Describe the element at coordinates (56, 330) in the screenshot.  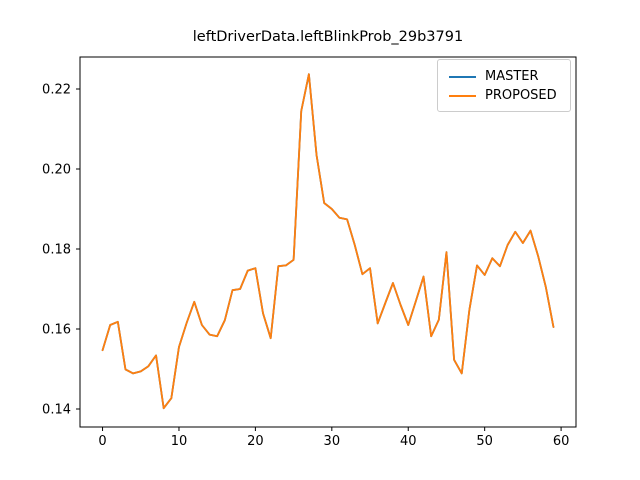
I see `y-tick-label: 0.16` at that location.